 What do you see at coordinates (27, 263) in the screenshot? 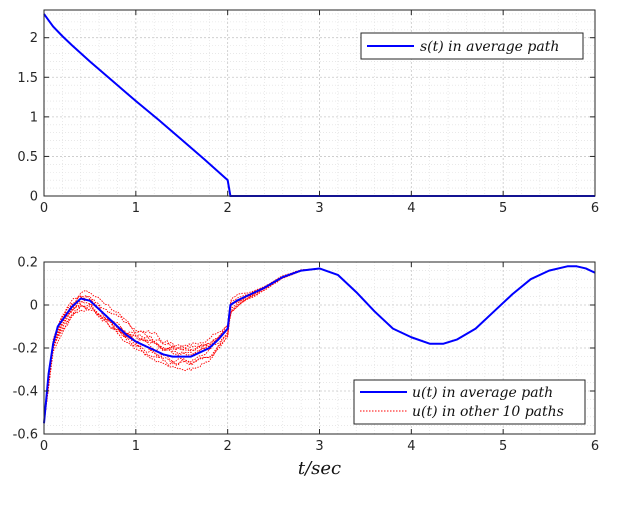
I see `y-tick-label: 0.2` at bounding box center [27, 263].